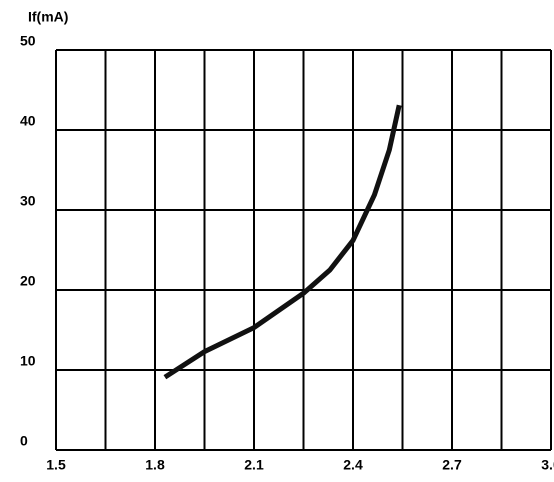  Describe the element at coordinates (28, 201) in the screenshot. I see `y-tick-label: 30` at that location.